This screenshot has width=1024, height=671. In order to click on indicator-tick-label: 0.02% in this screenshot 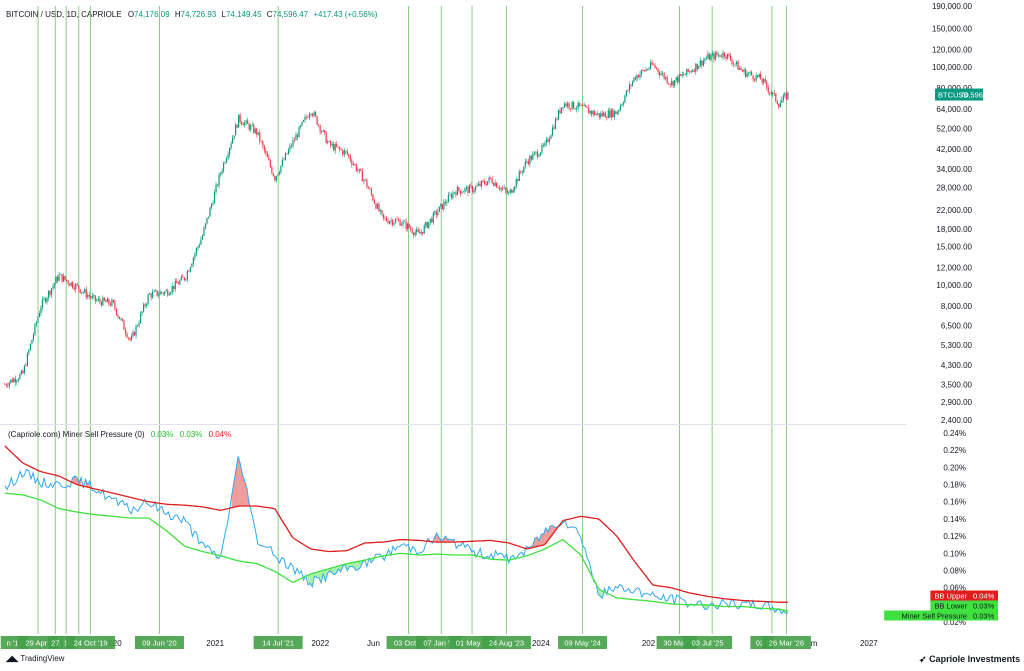, I will do `click(954, 622)`.